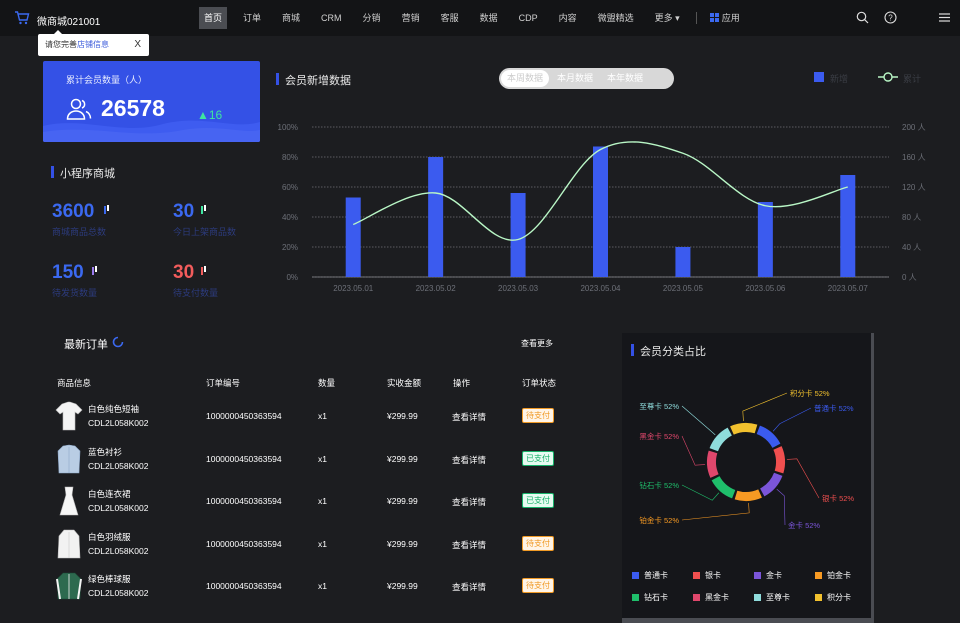 This screenshot has width=960, height=623. I want to click on legend-label: 黑金卡, so click(717, 597).